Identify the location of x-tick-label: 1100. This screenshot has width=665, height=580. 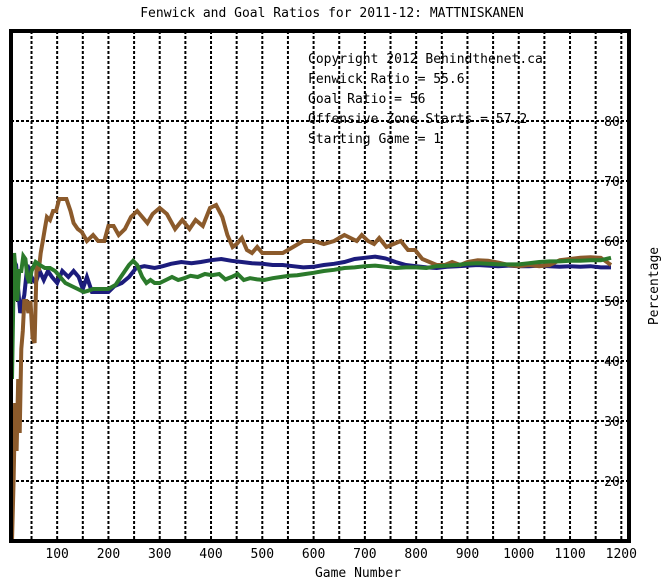
(569, 554).